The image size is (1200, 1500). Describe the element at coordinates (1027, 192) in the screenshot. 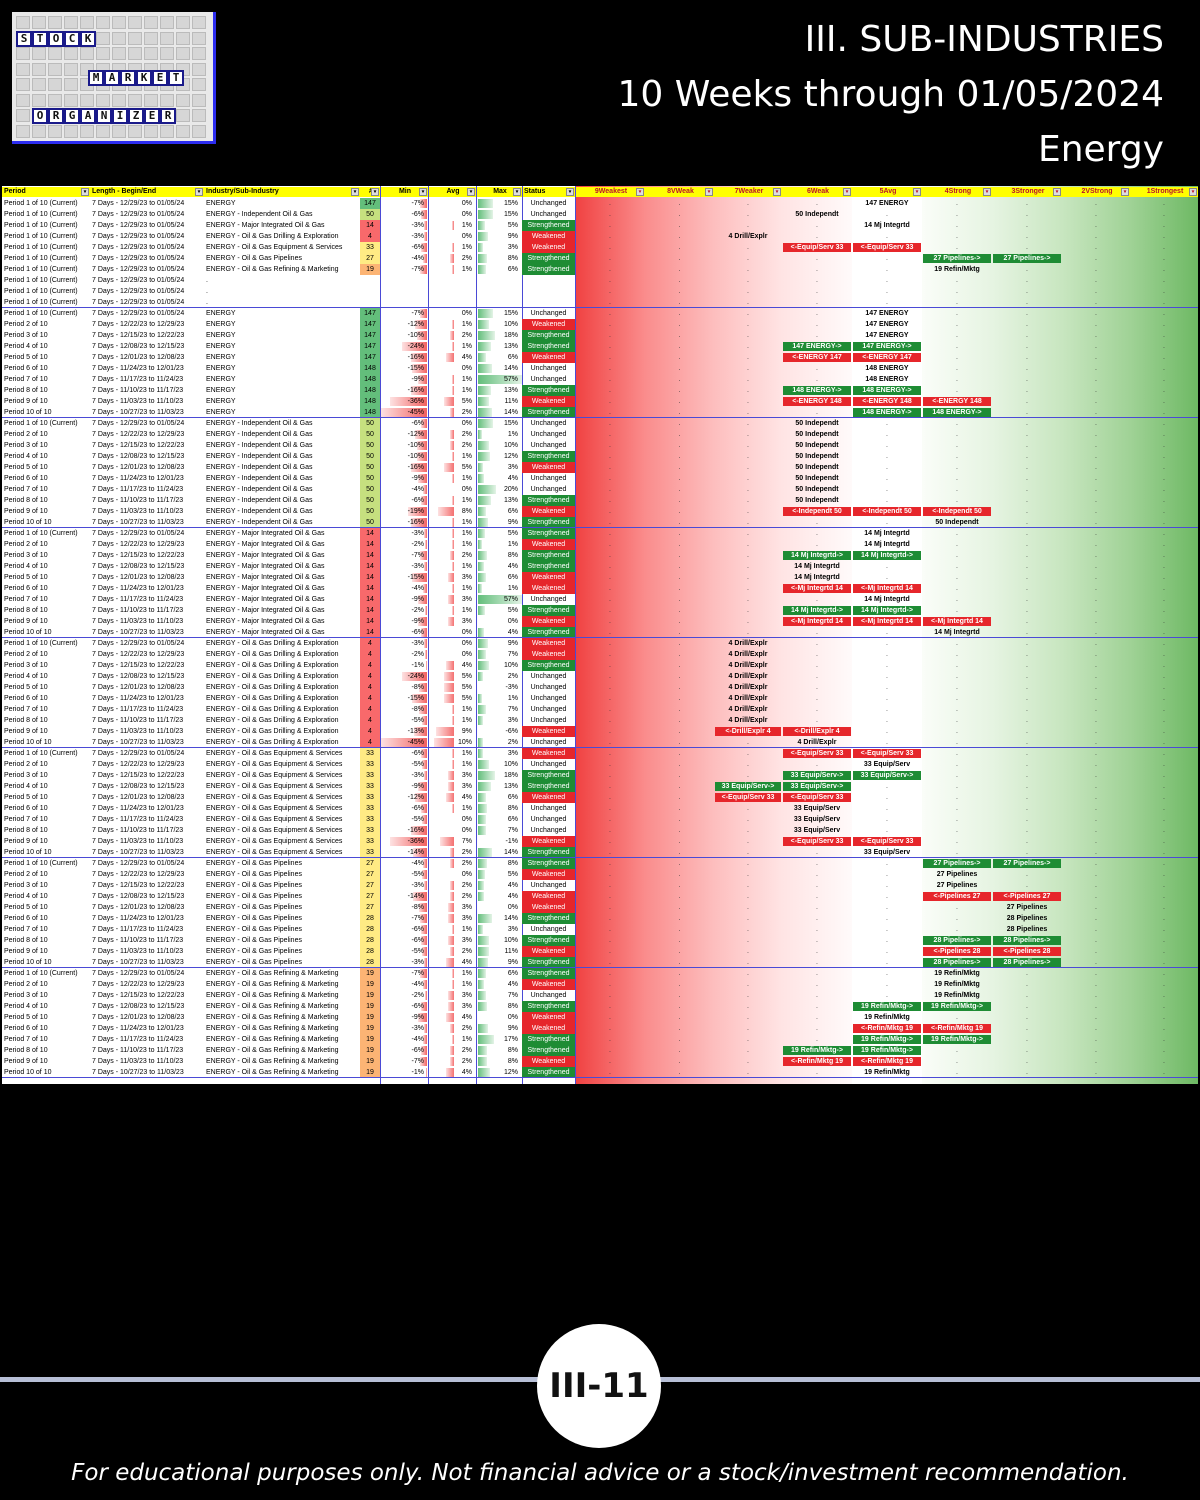

I see `column-header: 3Stronger ▾` at that location.